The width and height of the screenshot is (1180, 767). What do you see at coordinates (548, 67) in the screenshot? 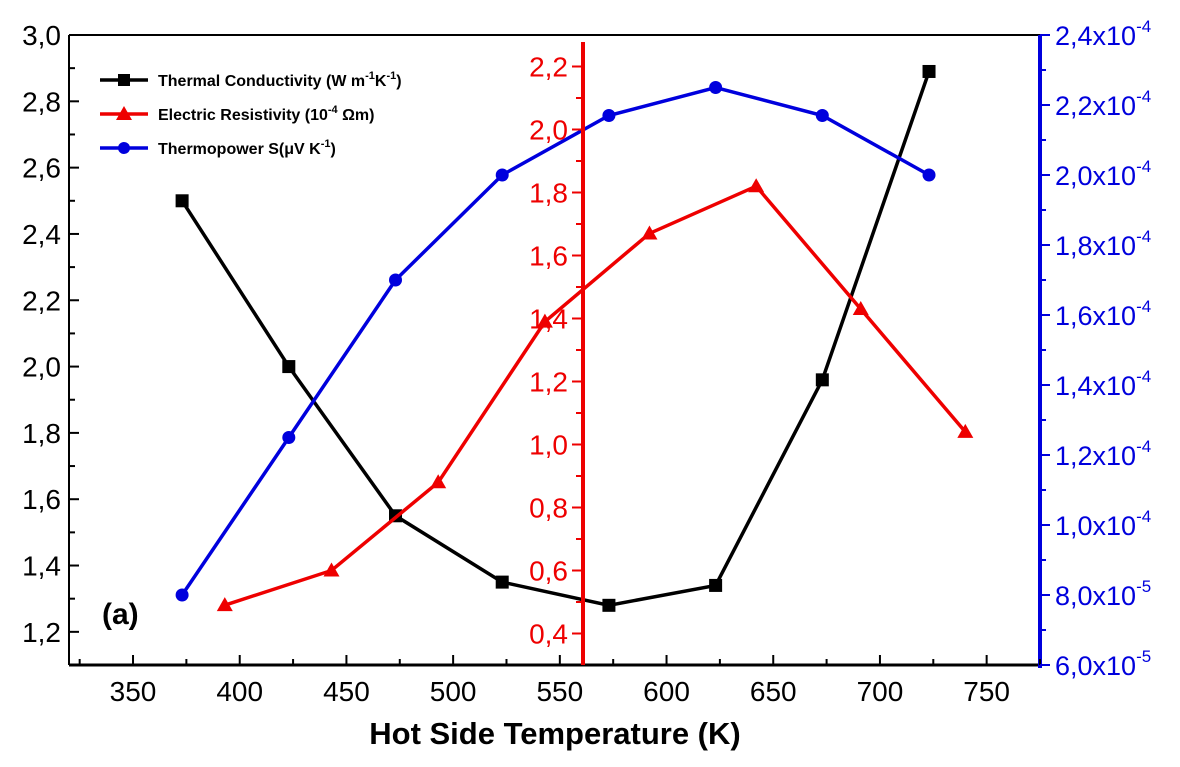
I see `middle-tick-label: 2,2` at bounding box center [548, 67].